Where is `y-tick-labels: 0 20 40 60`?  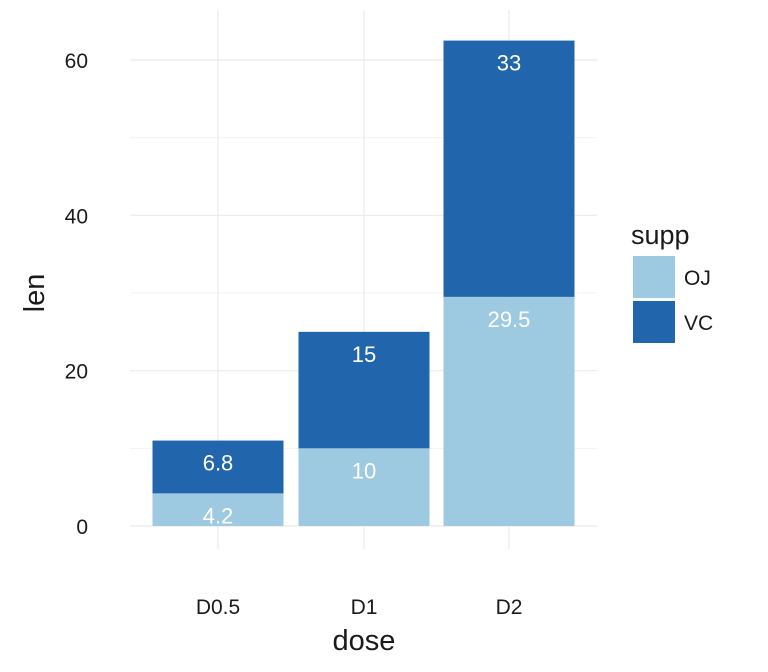 y-tick-labels: 0 20 40 60 is located at coordinates (76, 294).